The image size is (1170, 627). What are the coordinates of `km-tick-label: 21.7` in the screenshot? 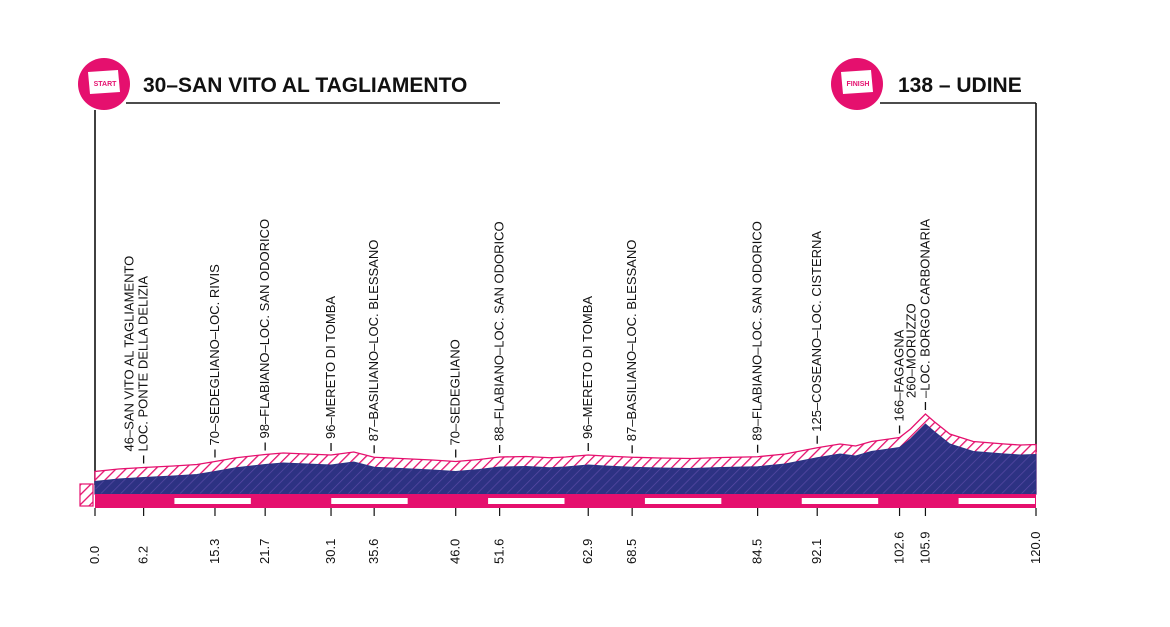 It's located at (264, 551).